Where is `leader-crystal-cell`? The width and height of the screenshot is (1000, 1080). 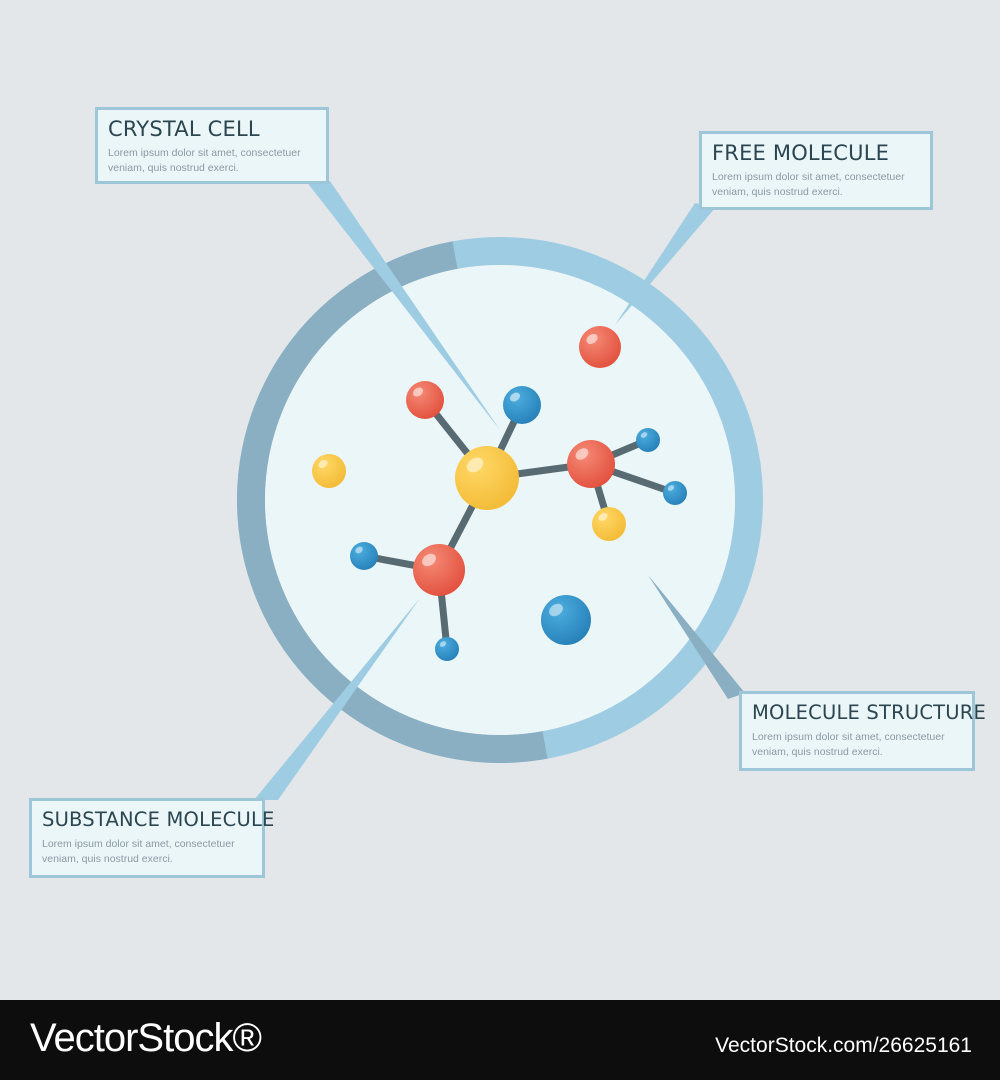 leader-crystal-cell is located at coordinates (403, 305).